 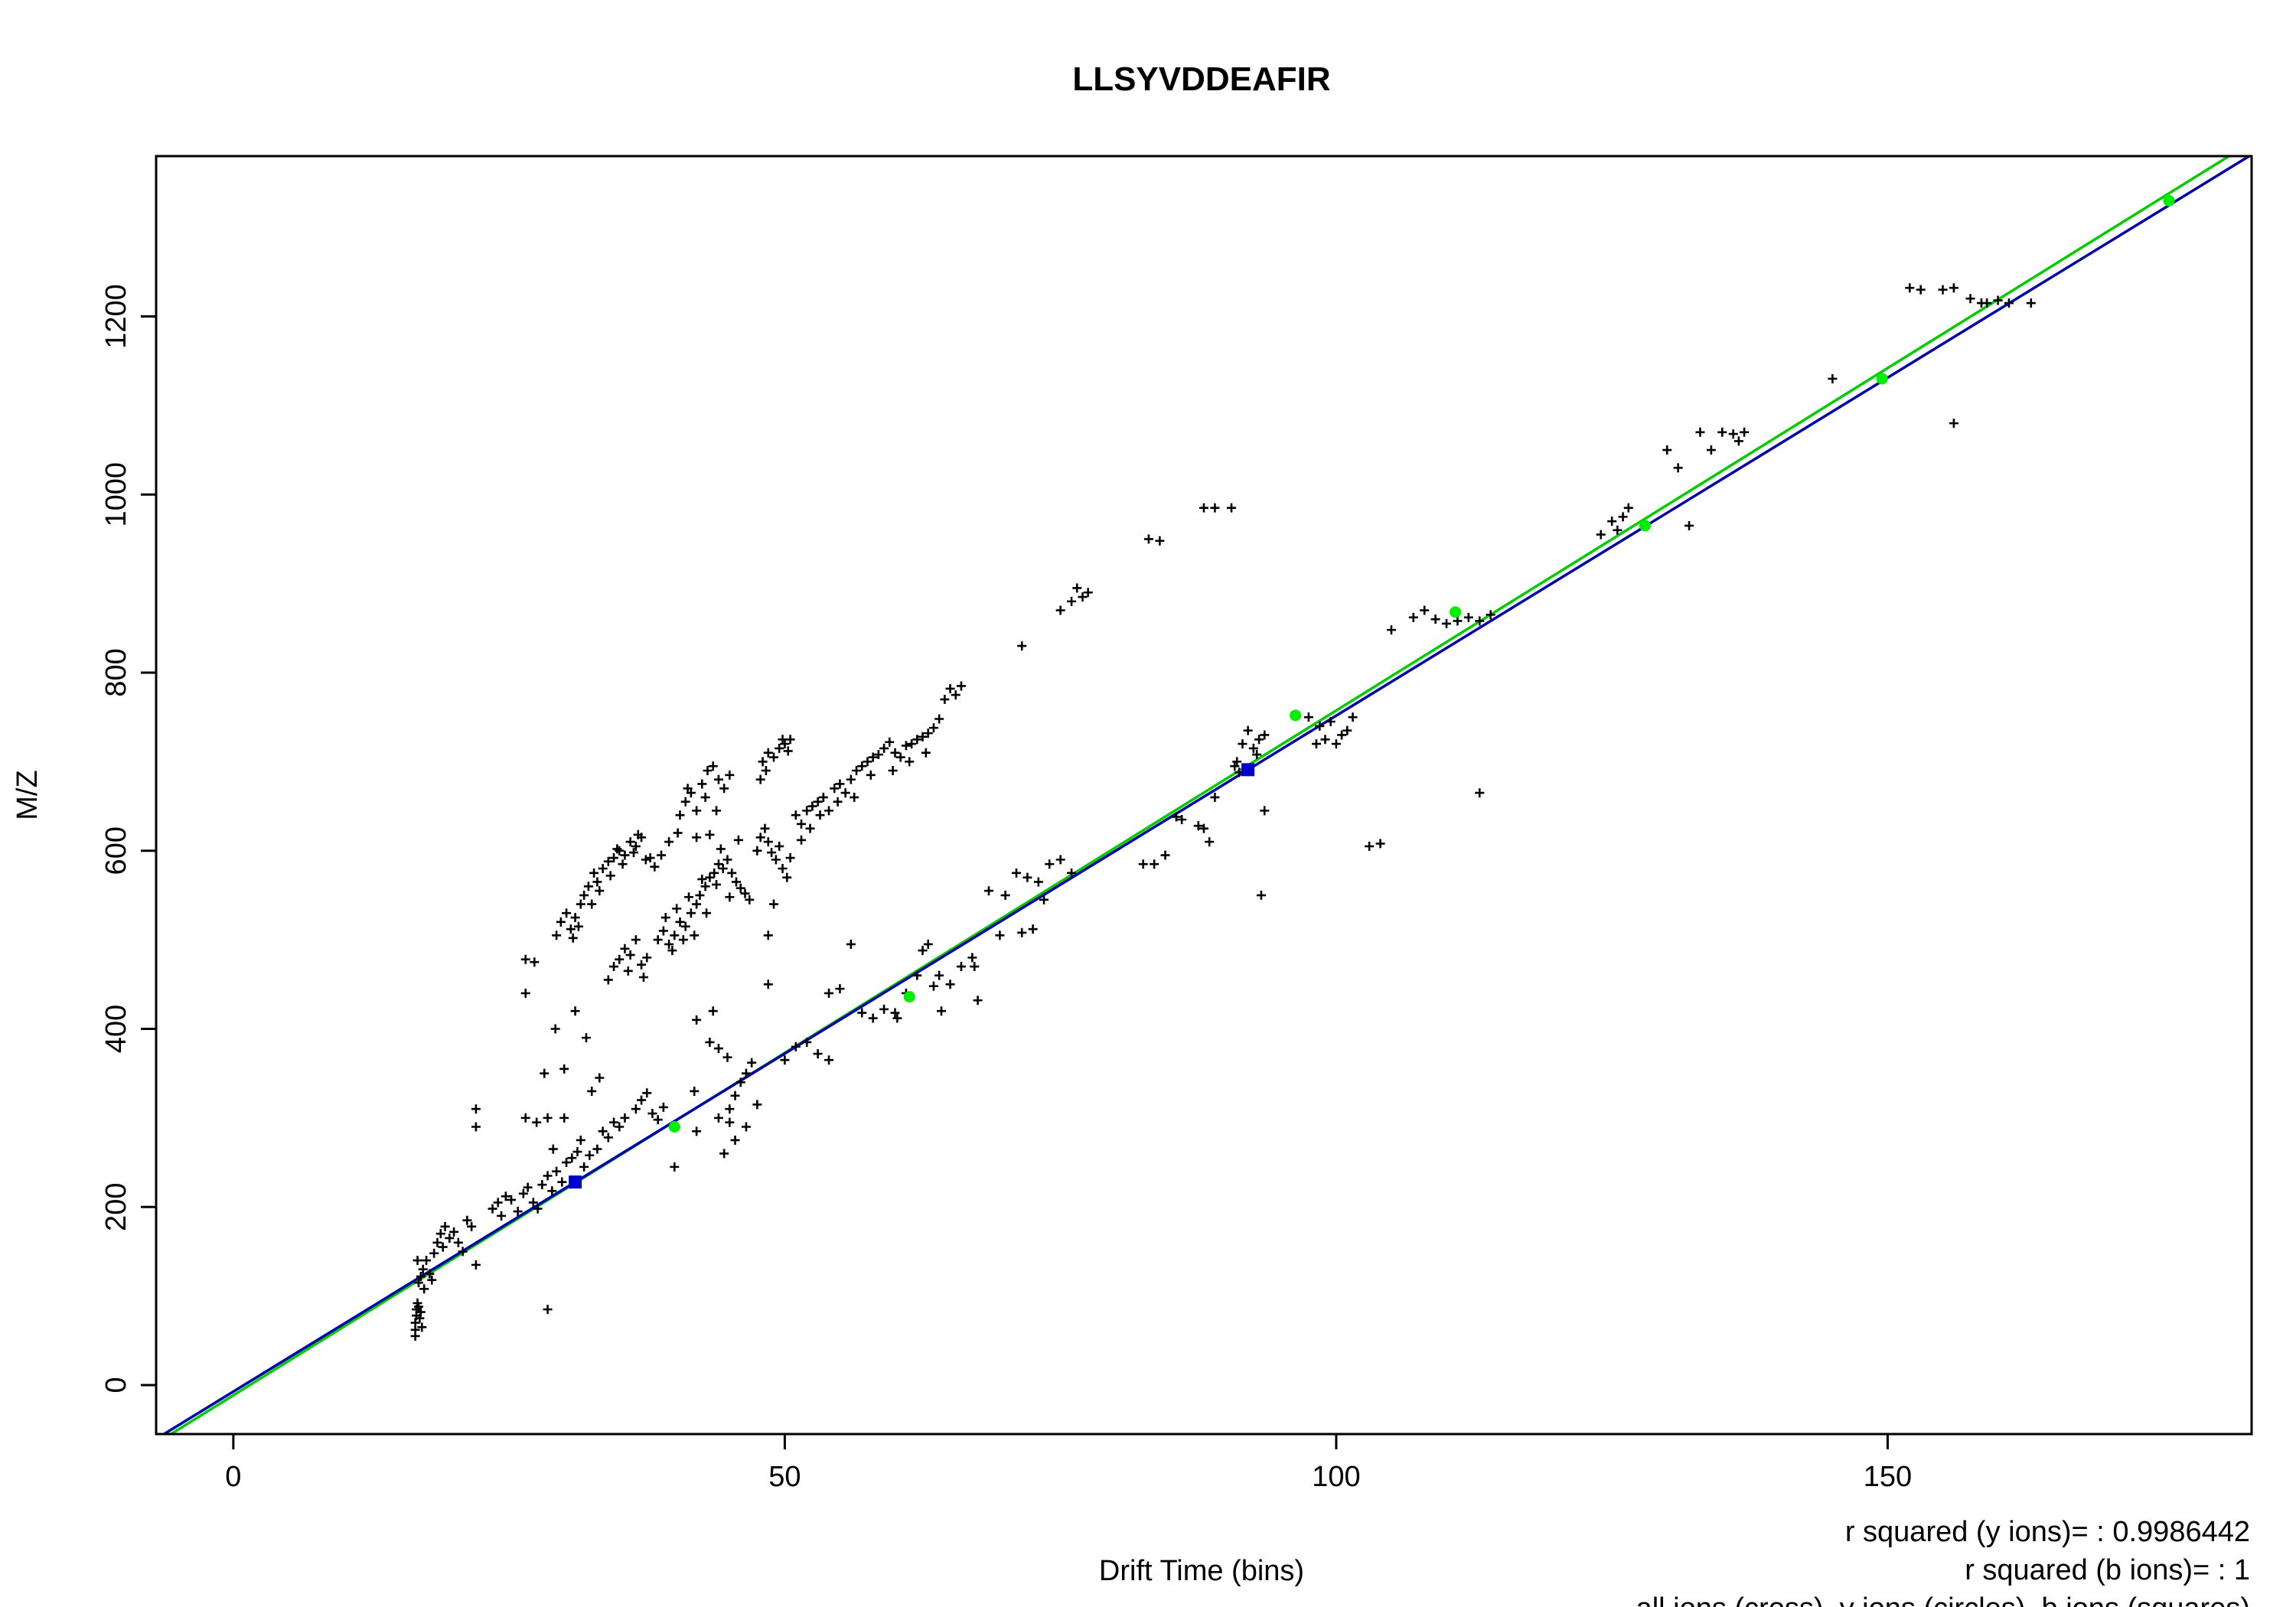 What do you see at coordinates (2107, 1570) in the screenshot?
I see `note-r-squared-b: r squared (b ions)= : 1` at bounding box center [2107, 1570].